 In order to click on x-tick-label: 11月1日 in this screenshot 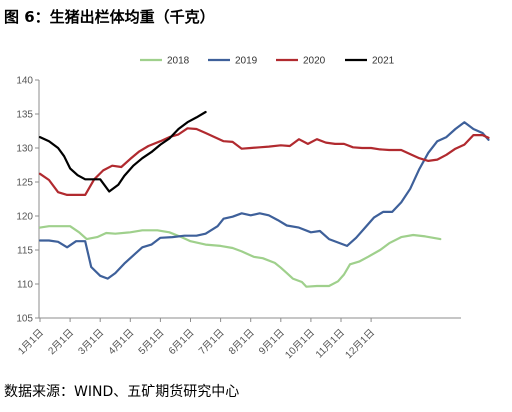, I will do `click(330, 344)`.